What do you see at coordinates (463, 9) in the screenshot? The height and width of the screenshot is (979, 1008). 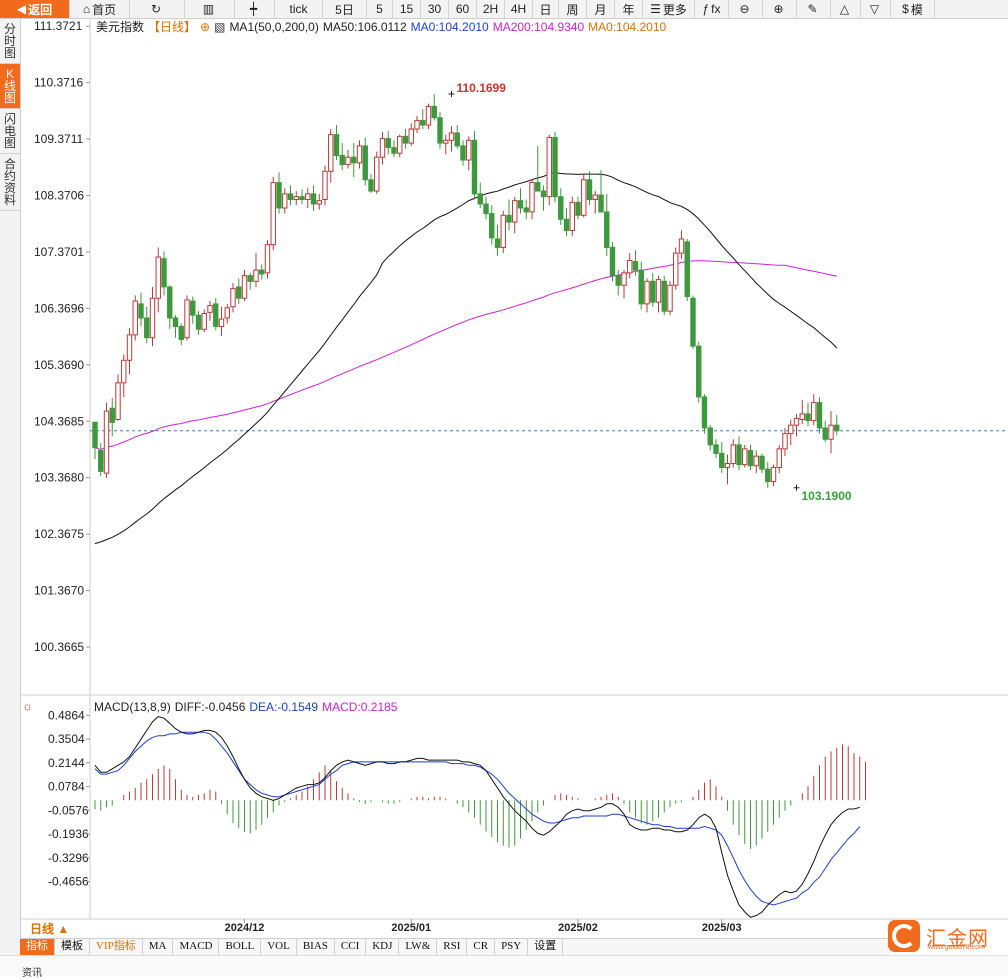 I see `toolbar-button-60: 60` at bounding box center [463, 9].